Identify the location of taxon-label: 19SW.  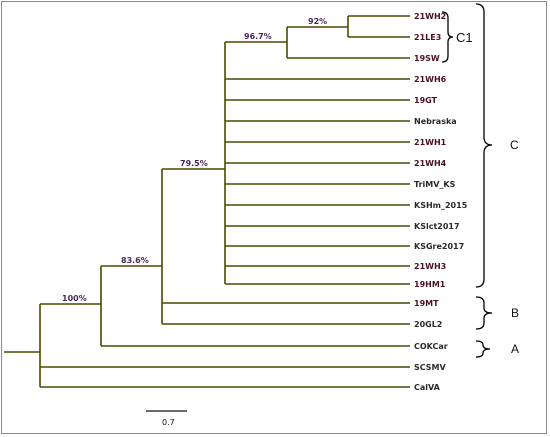
(427, 58).